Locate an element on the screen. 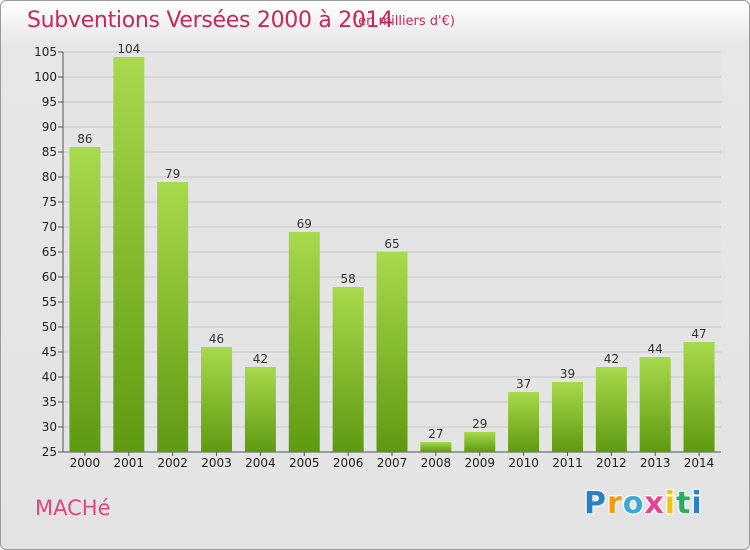 This screenshot has height=550, width=750. value-label: 29 is located at coordinates (479, 424).